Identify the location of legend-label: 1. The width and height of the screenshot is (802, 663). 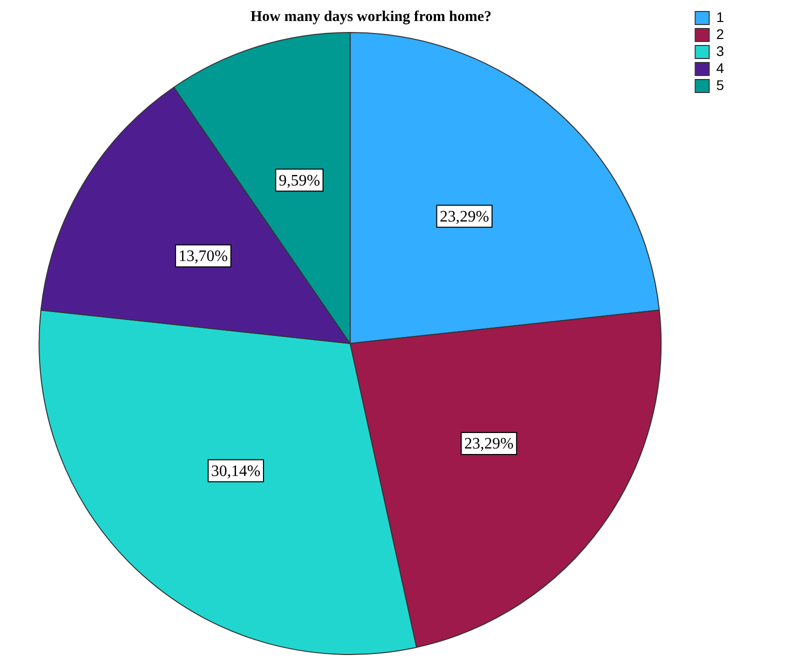
(720, 16).